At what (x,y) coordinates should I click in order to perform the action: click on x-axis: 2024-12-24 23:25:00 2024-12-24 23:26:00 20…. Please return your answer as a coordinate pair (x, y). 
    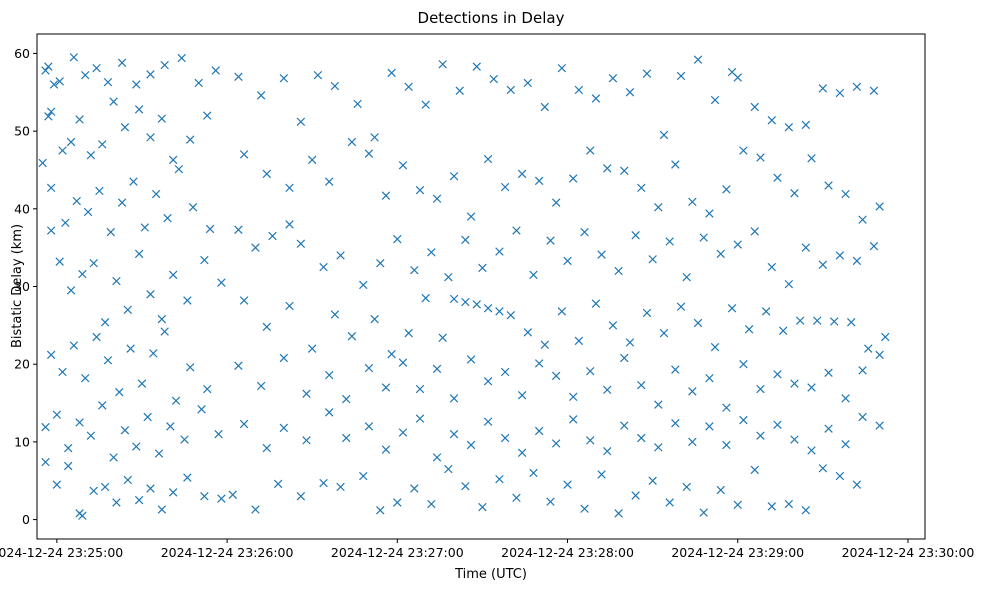
    Looking at the image, I should click on (487, 549).